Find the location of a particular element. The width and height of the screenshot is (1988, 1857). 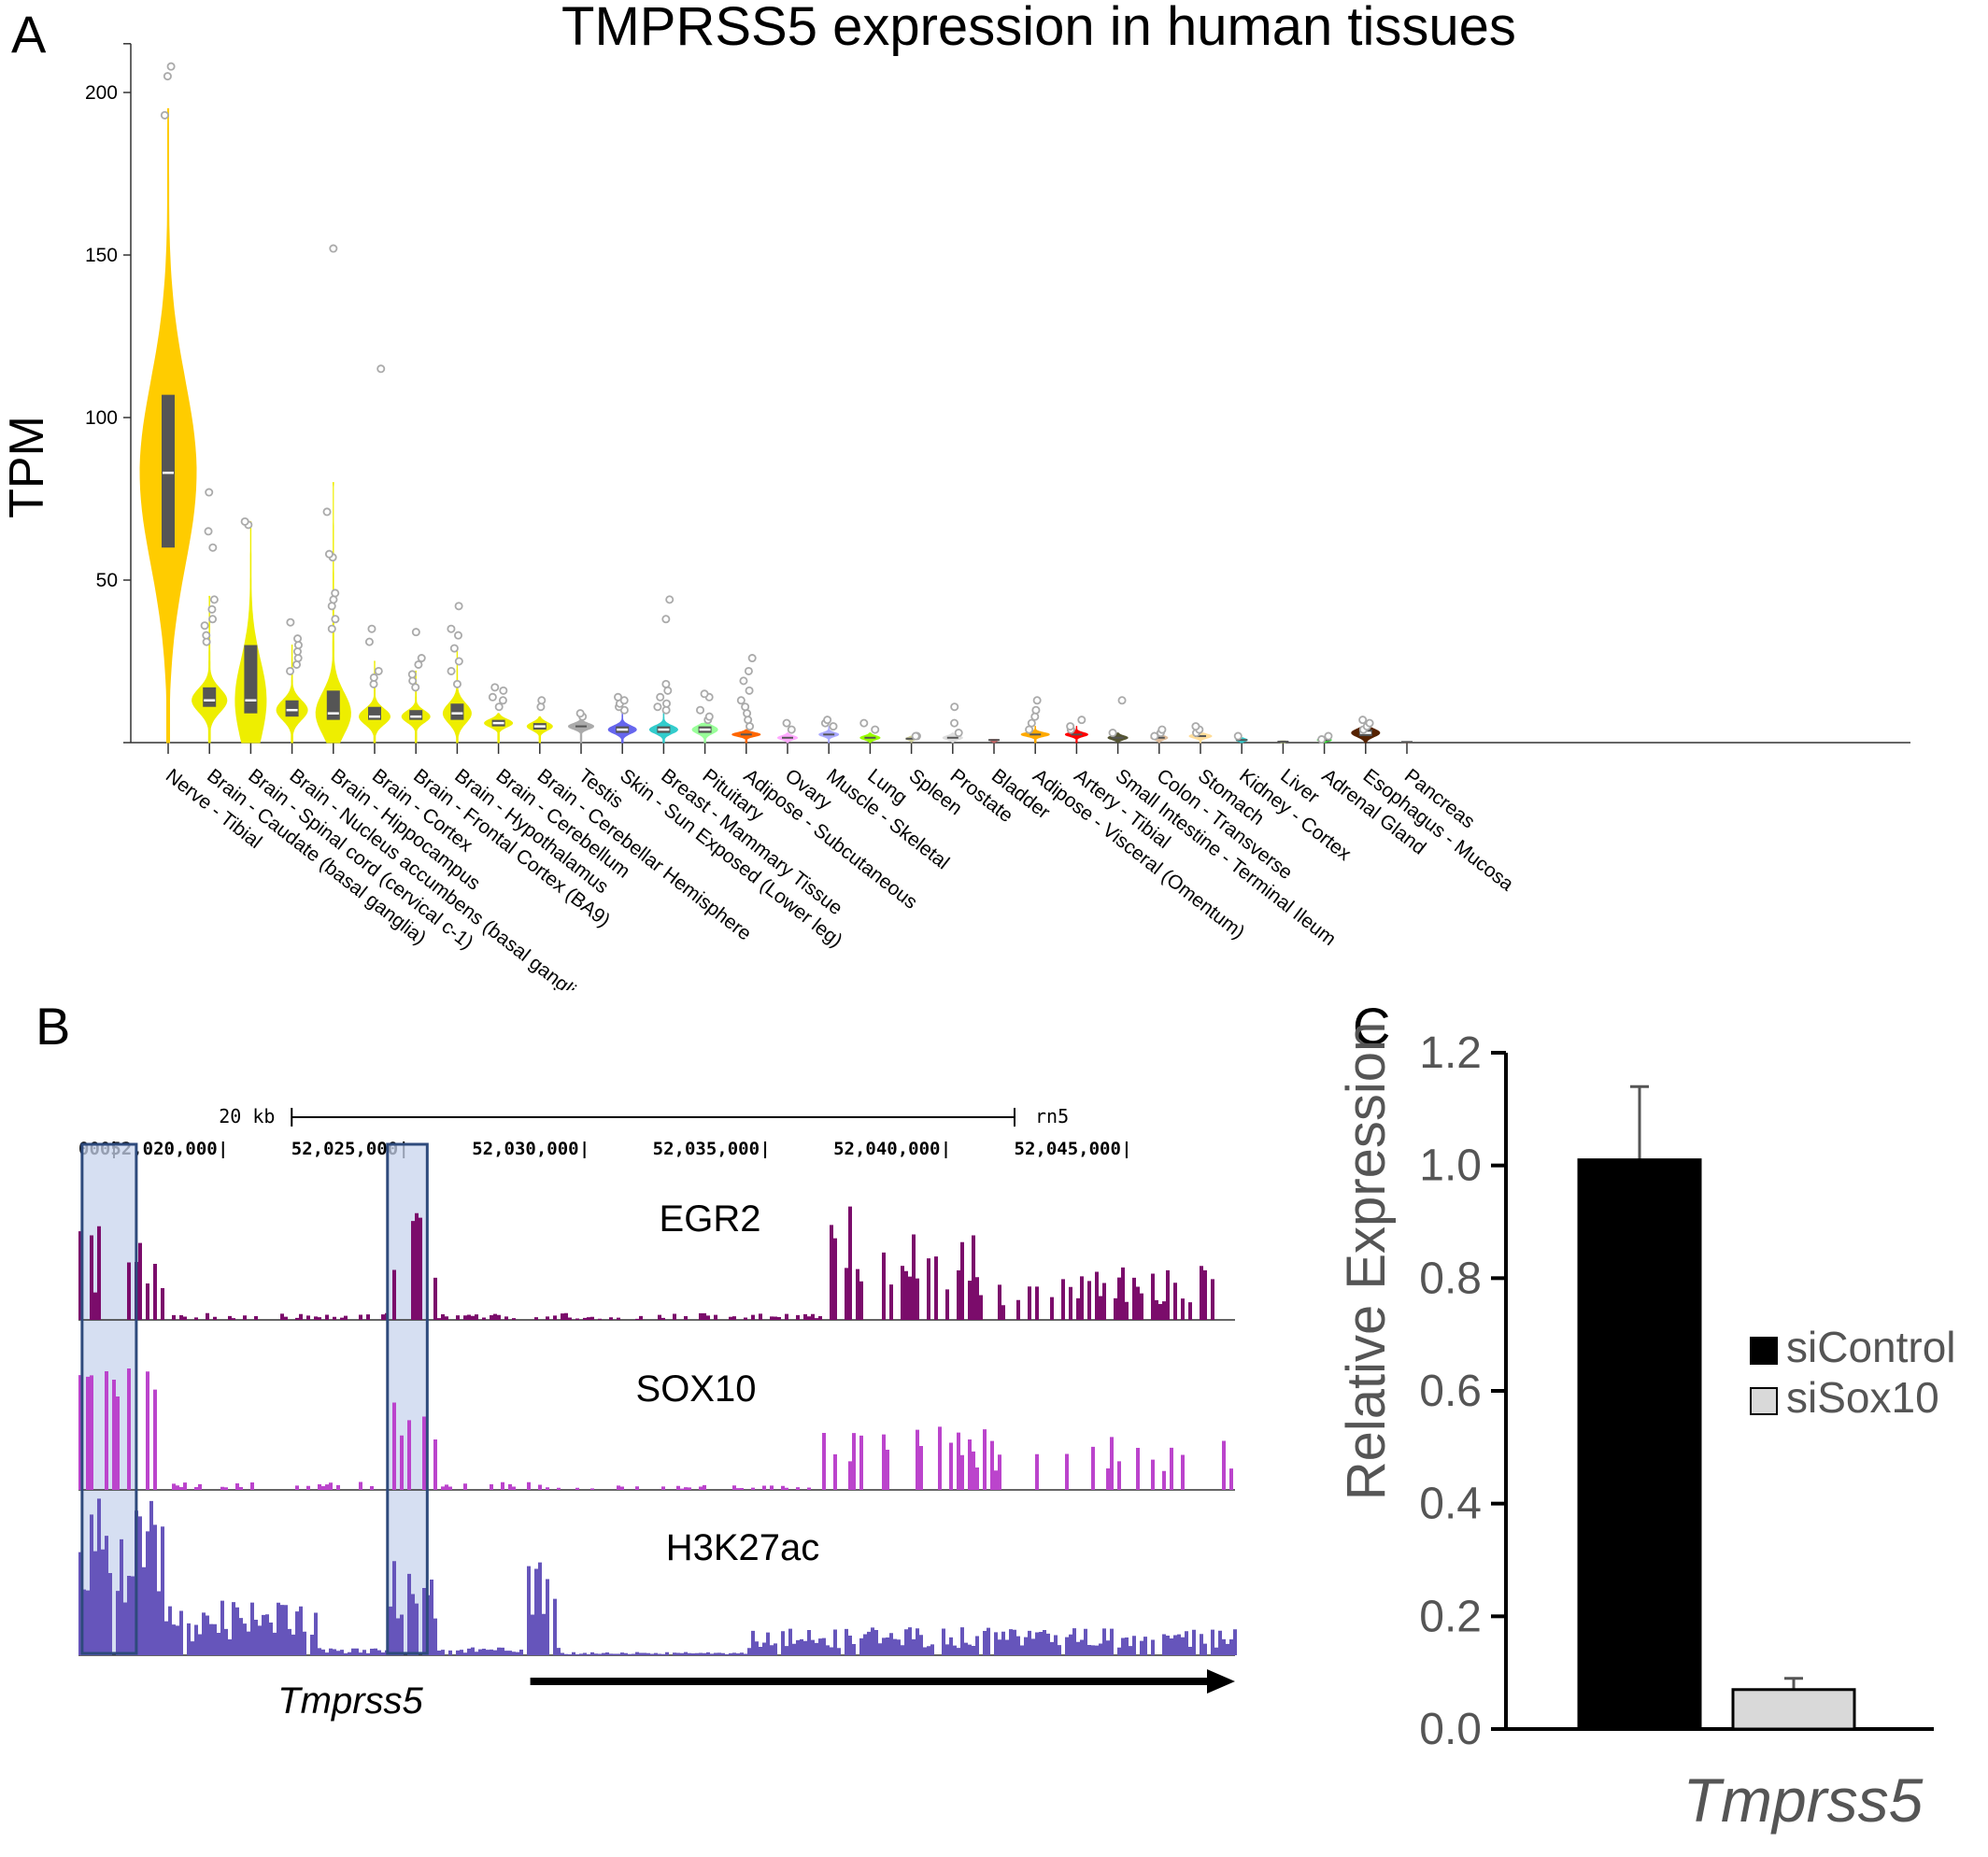

position-tick-label: 52,030,000 is located at coordinates (525, 1149).